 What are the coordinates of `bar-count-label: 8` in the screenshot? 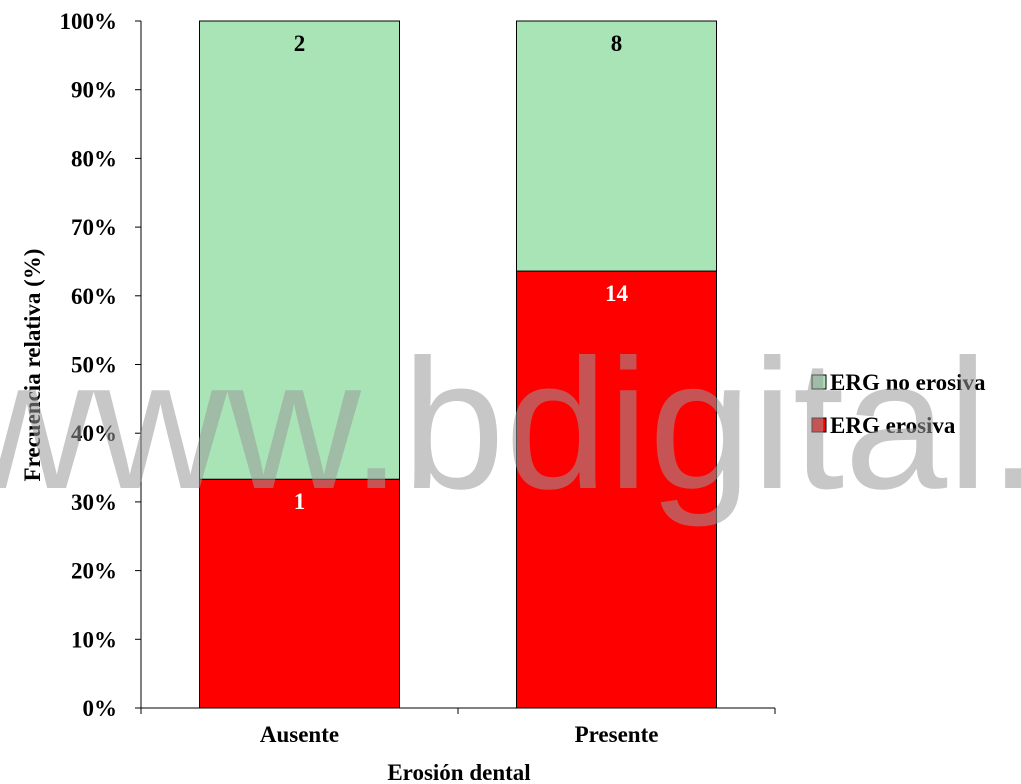 It's located at (617, 43).